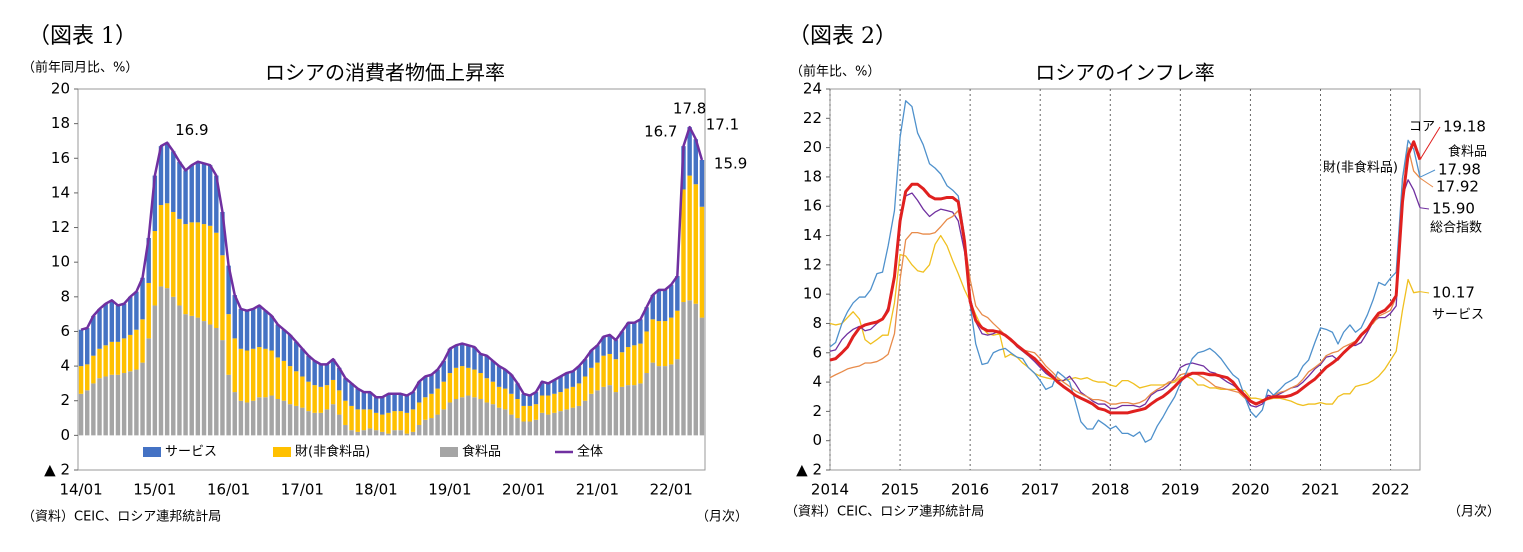 Image resolution: width=1523 pixels, height=552 pixels. I want to click on y-tick-label: 0, so click(817, 440).